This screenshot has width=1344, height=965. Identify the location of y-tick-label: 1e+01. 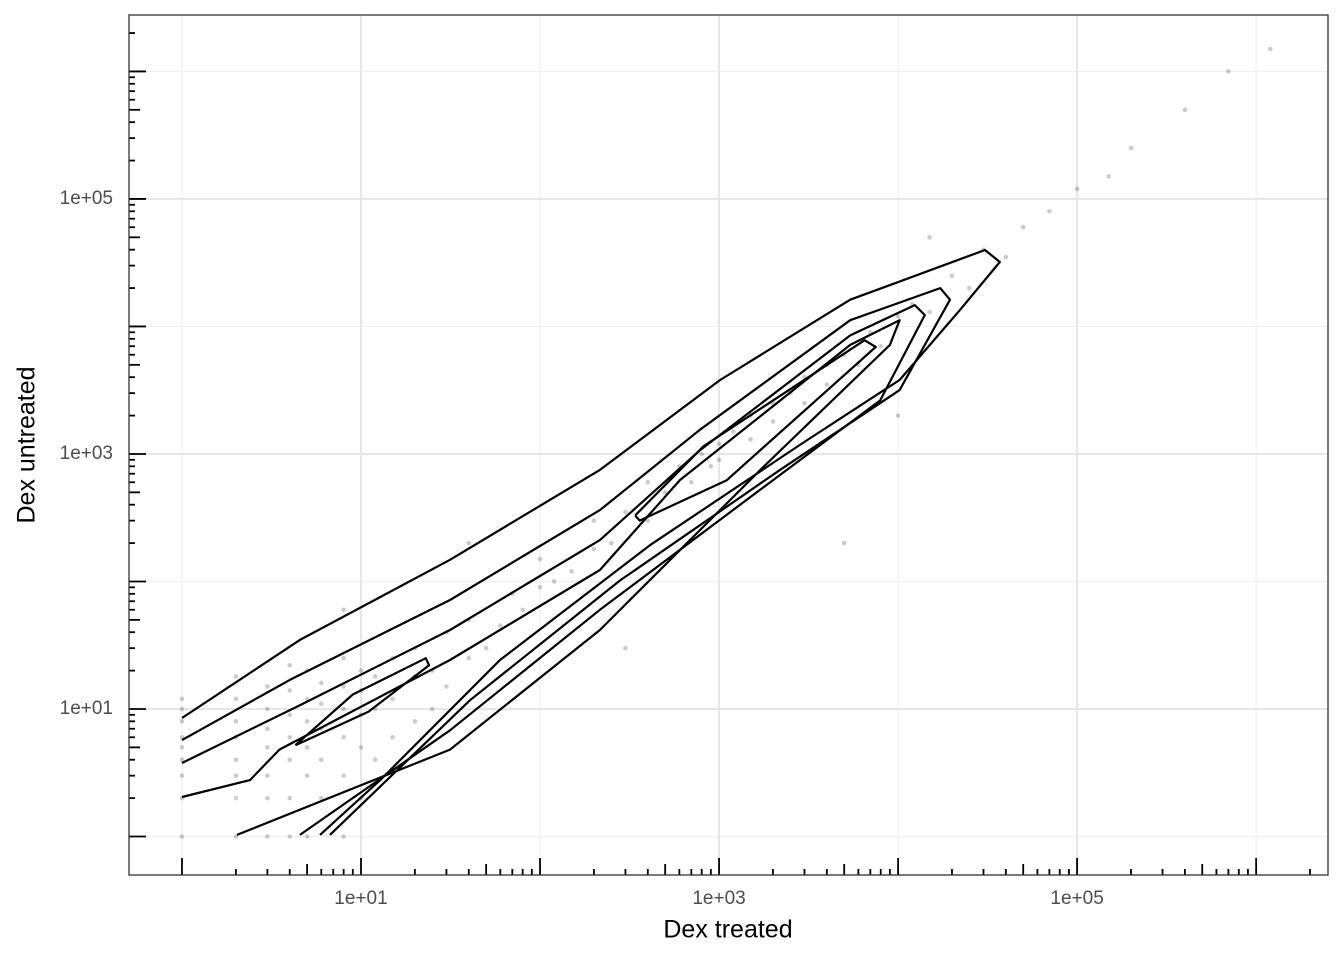
(86, 708).